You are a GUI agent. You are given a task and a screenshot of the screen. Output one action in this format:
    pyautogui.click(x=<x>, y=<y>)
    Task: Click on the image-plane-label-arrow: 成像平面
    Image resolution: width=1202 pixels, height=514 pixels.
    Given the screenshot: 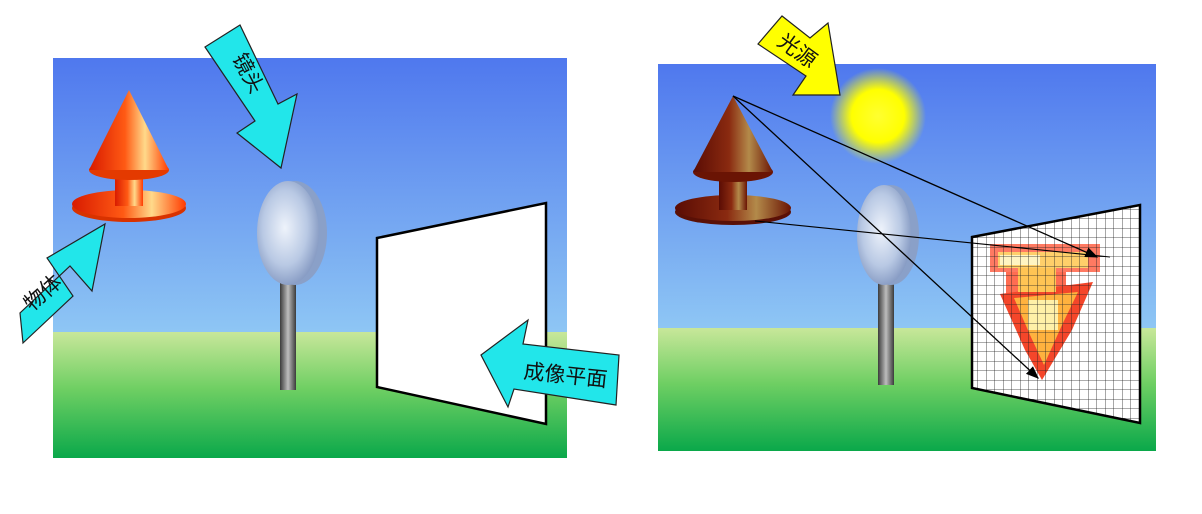 What is the action you would take?
    pyautogui.click(x=550, y=363)
    